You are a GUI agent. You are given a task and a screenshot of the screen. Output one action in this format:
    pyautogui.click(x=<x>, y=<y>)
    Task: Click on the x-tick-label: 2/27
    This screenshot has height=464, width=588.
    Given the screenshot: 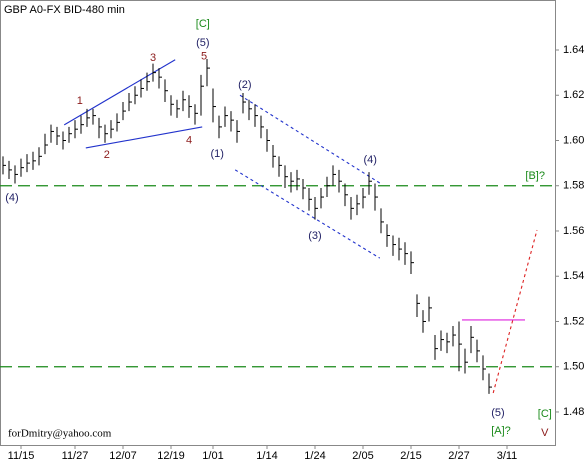 What is the action you would take?
    pyautogui.click(x=458, y=456)
    